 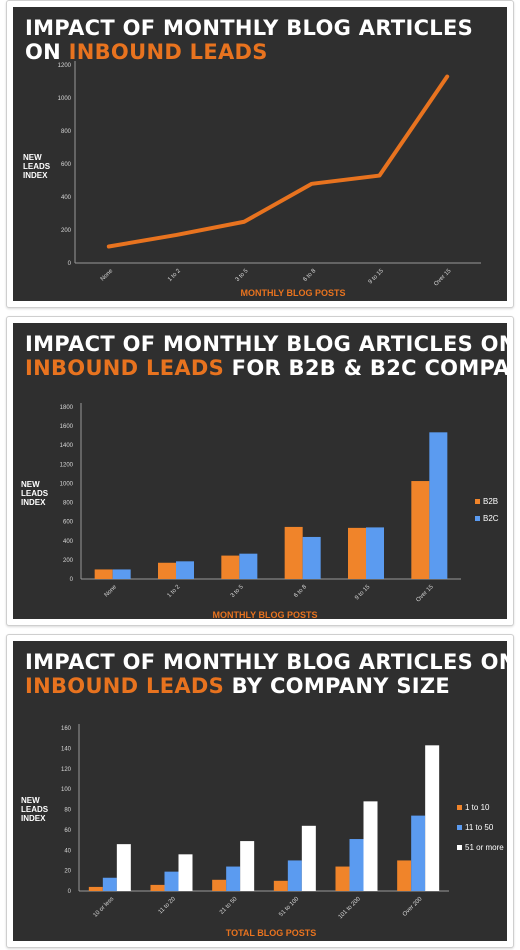 I want to click on y-tick-label: 80, so click(x=67, y=811).